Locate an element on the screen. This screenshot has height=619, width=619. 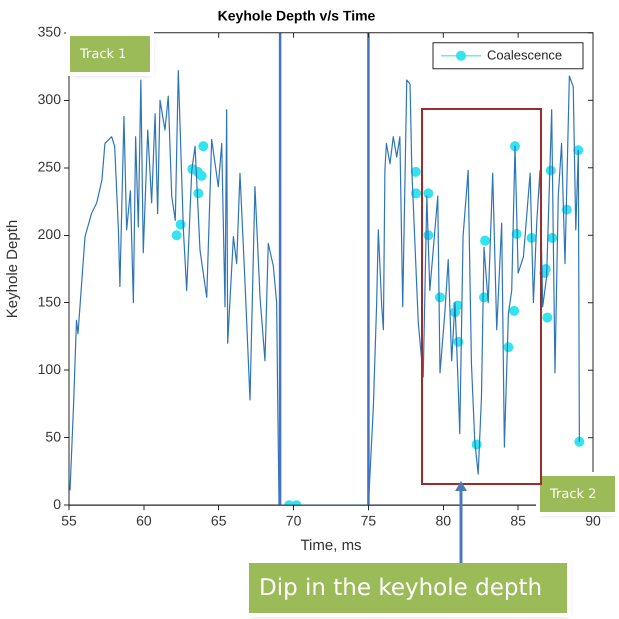
annotation: Track 2 is located at coordinates (577, 494).